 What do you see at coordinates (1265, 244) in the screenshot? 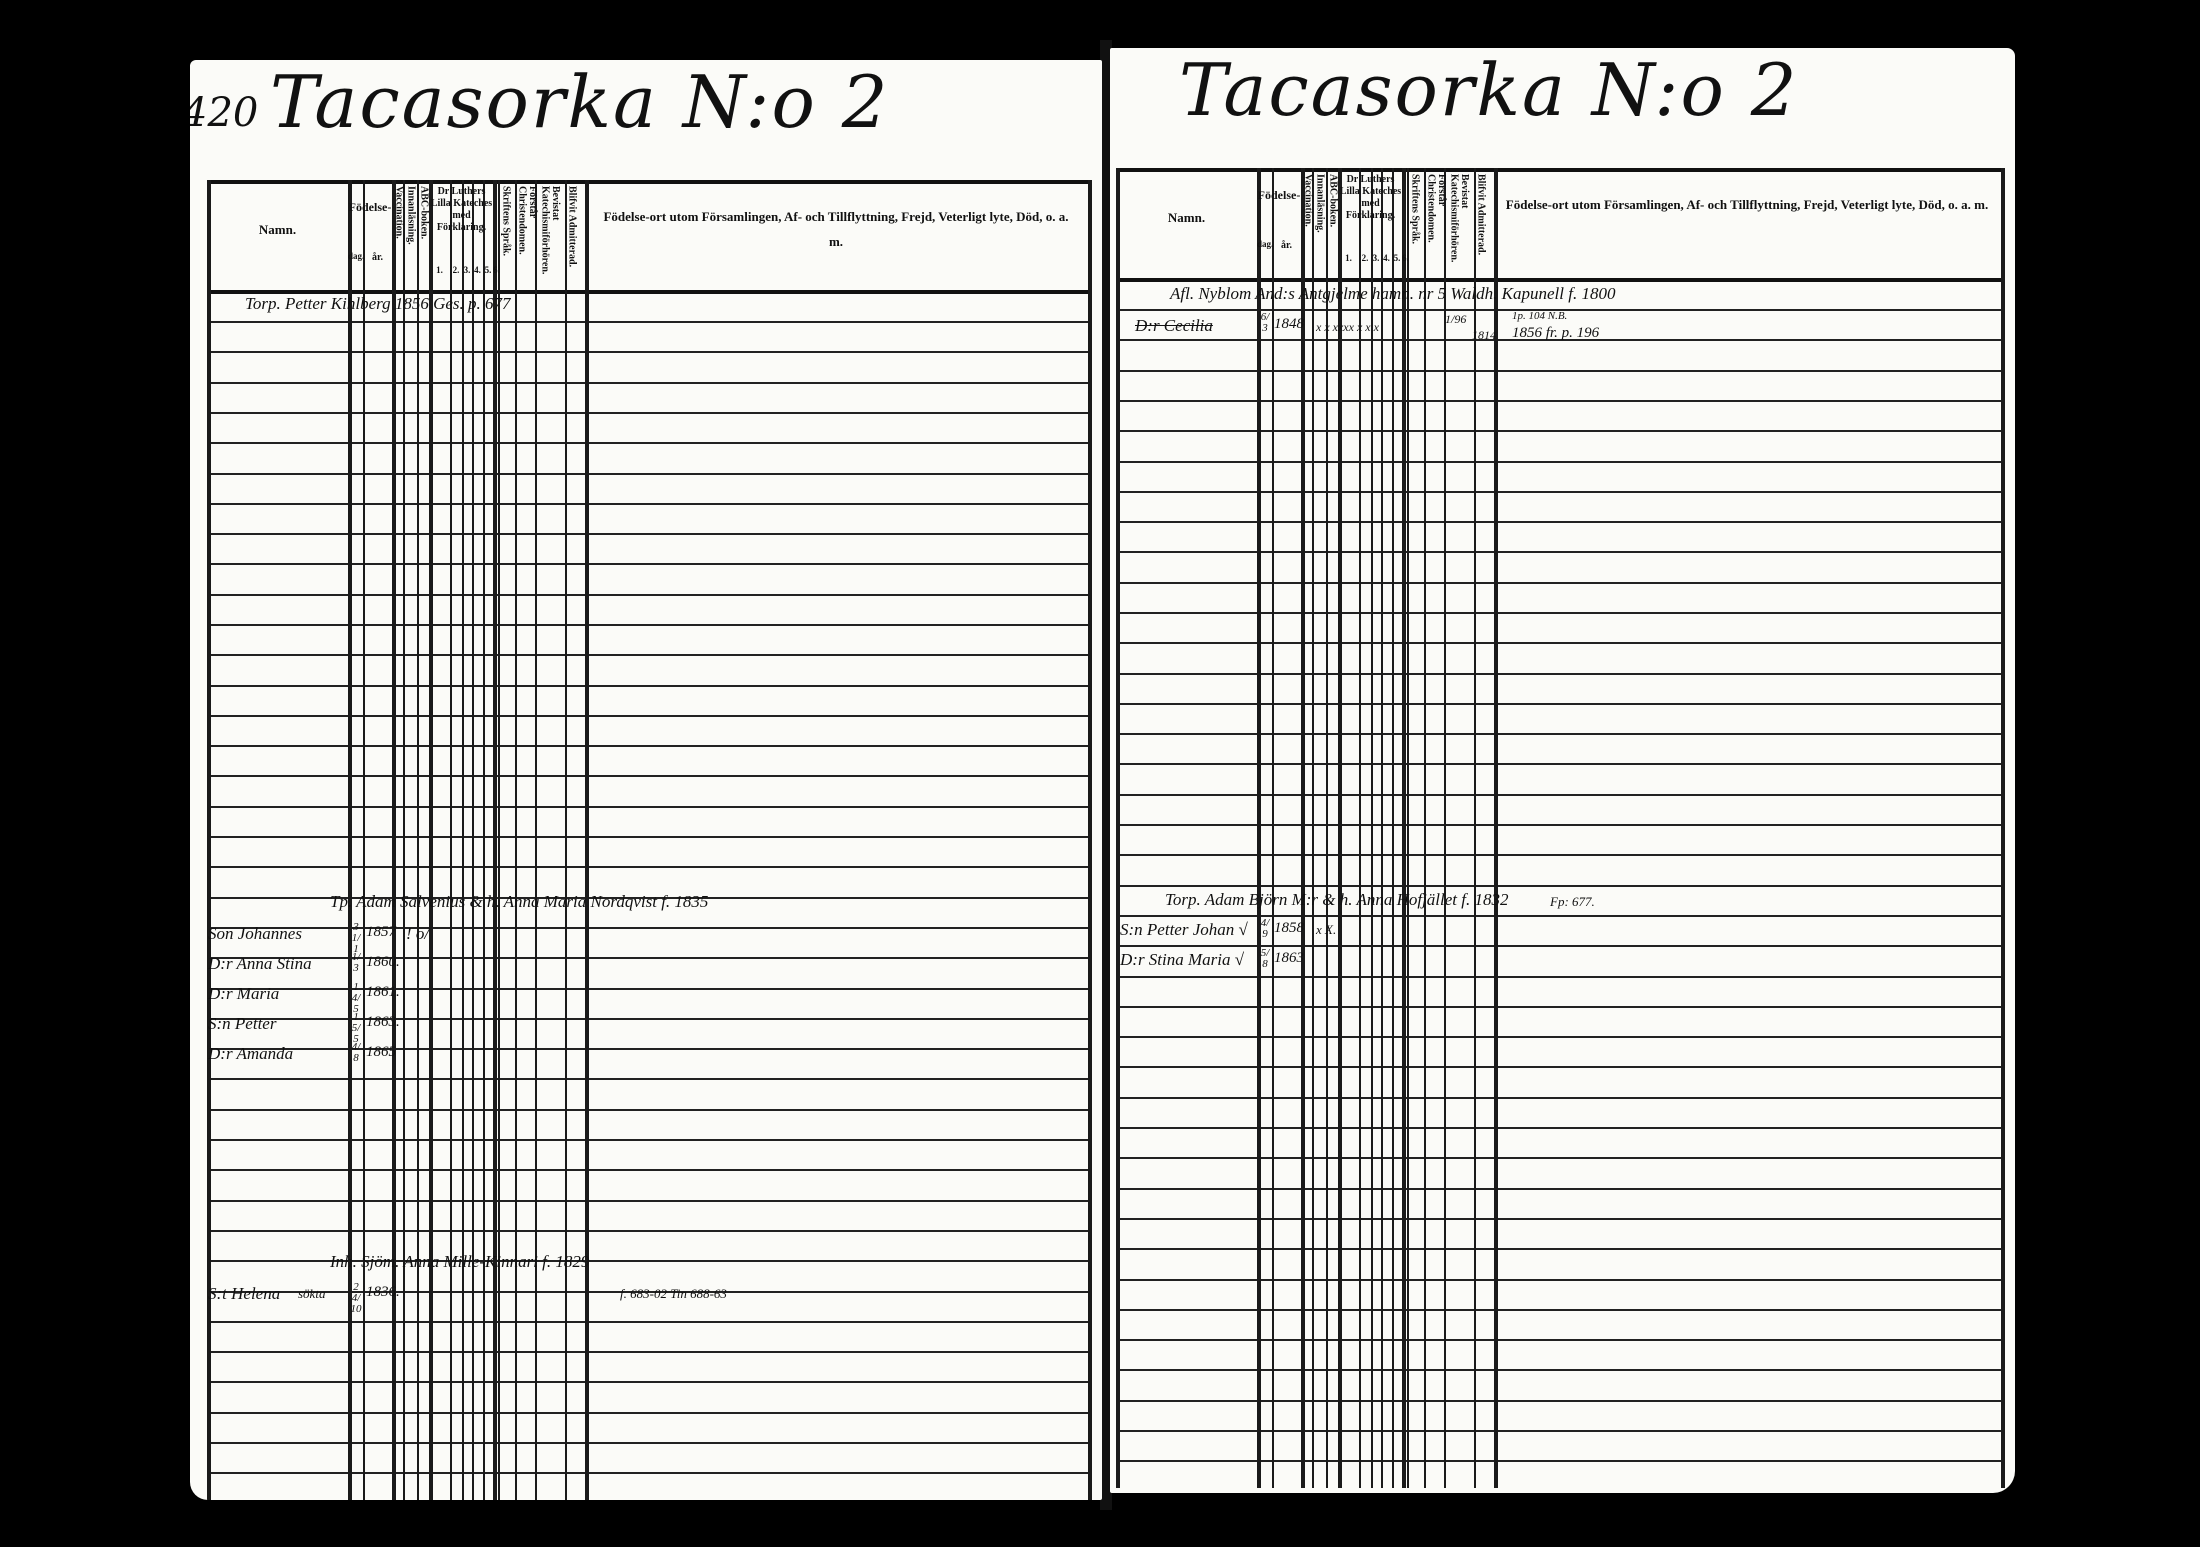
I see `header-day: dag.` at bounding box center [1265, 244].